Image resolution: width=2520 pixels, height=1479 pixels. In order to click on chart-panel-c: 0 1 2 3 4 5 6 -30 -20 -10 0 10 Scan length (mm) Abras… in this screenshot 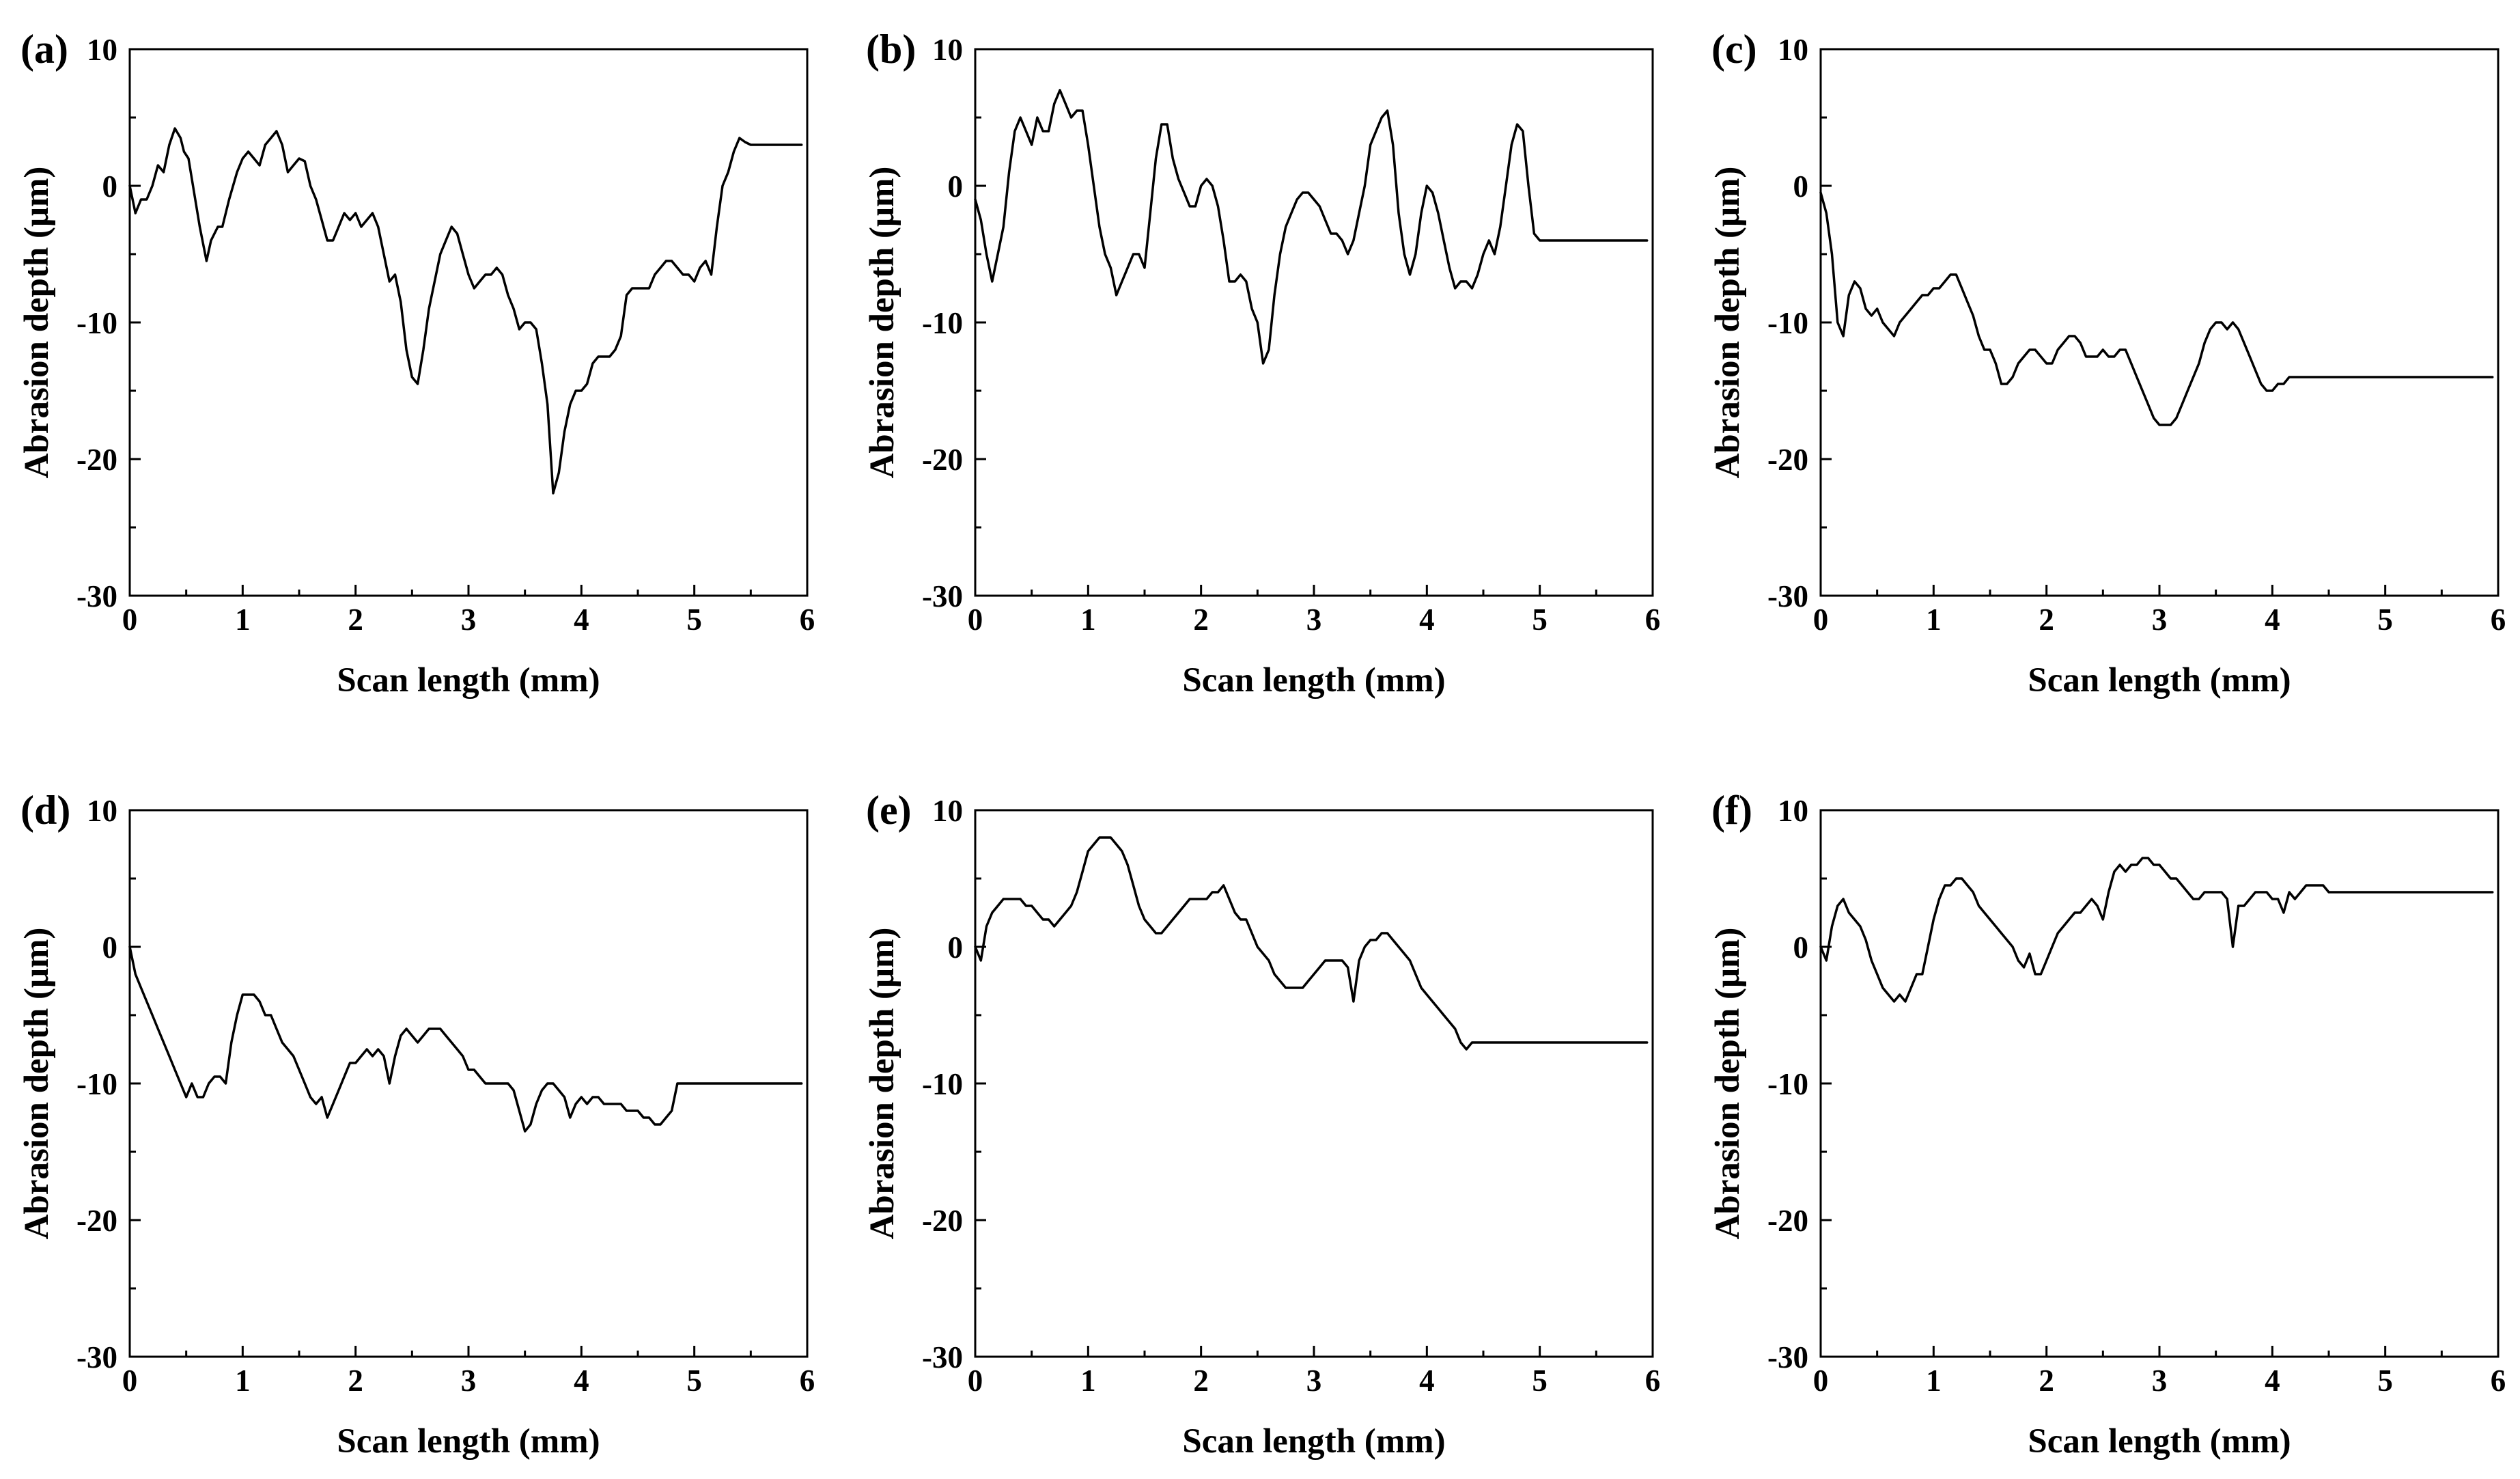, I will do `click(2107, 364)`.